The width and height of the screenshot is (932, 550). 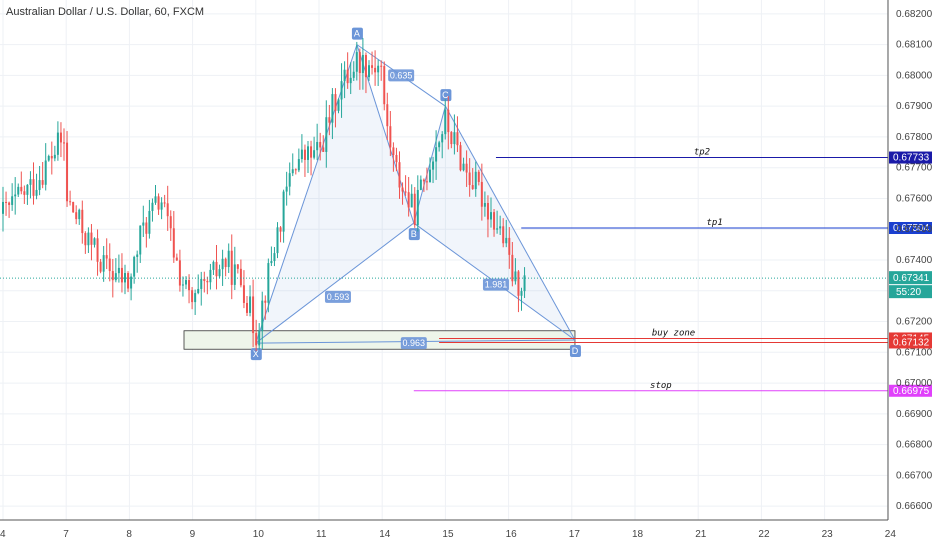 I want to click on pattern-ratio-label: 1.981, so click(x=496, y=285).